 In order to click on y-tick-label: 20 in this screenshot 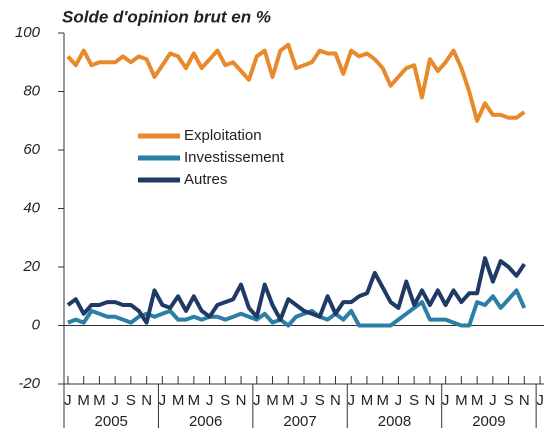, I will do `click(31, 266)`.